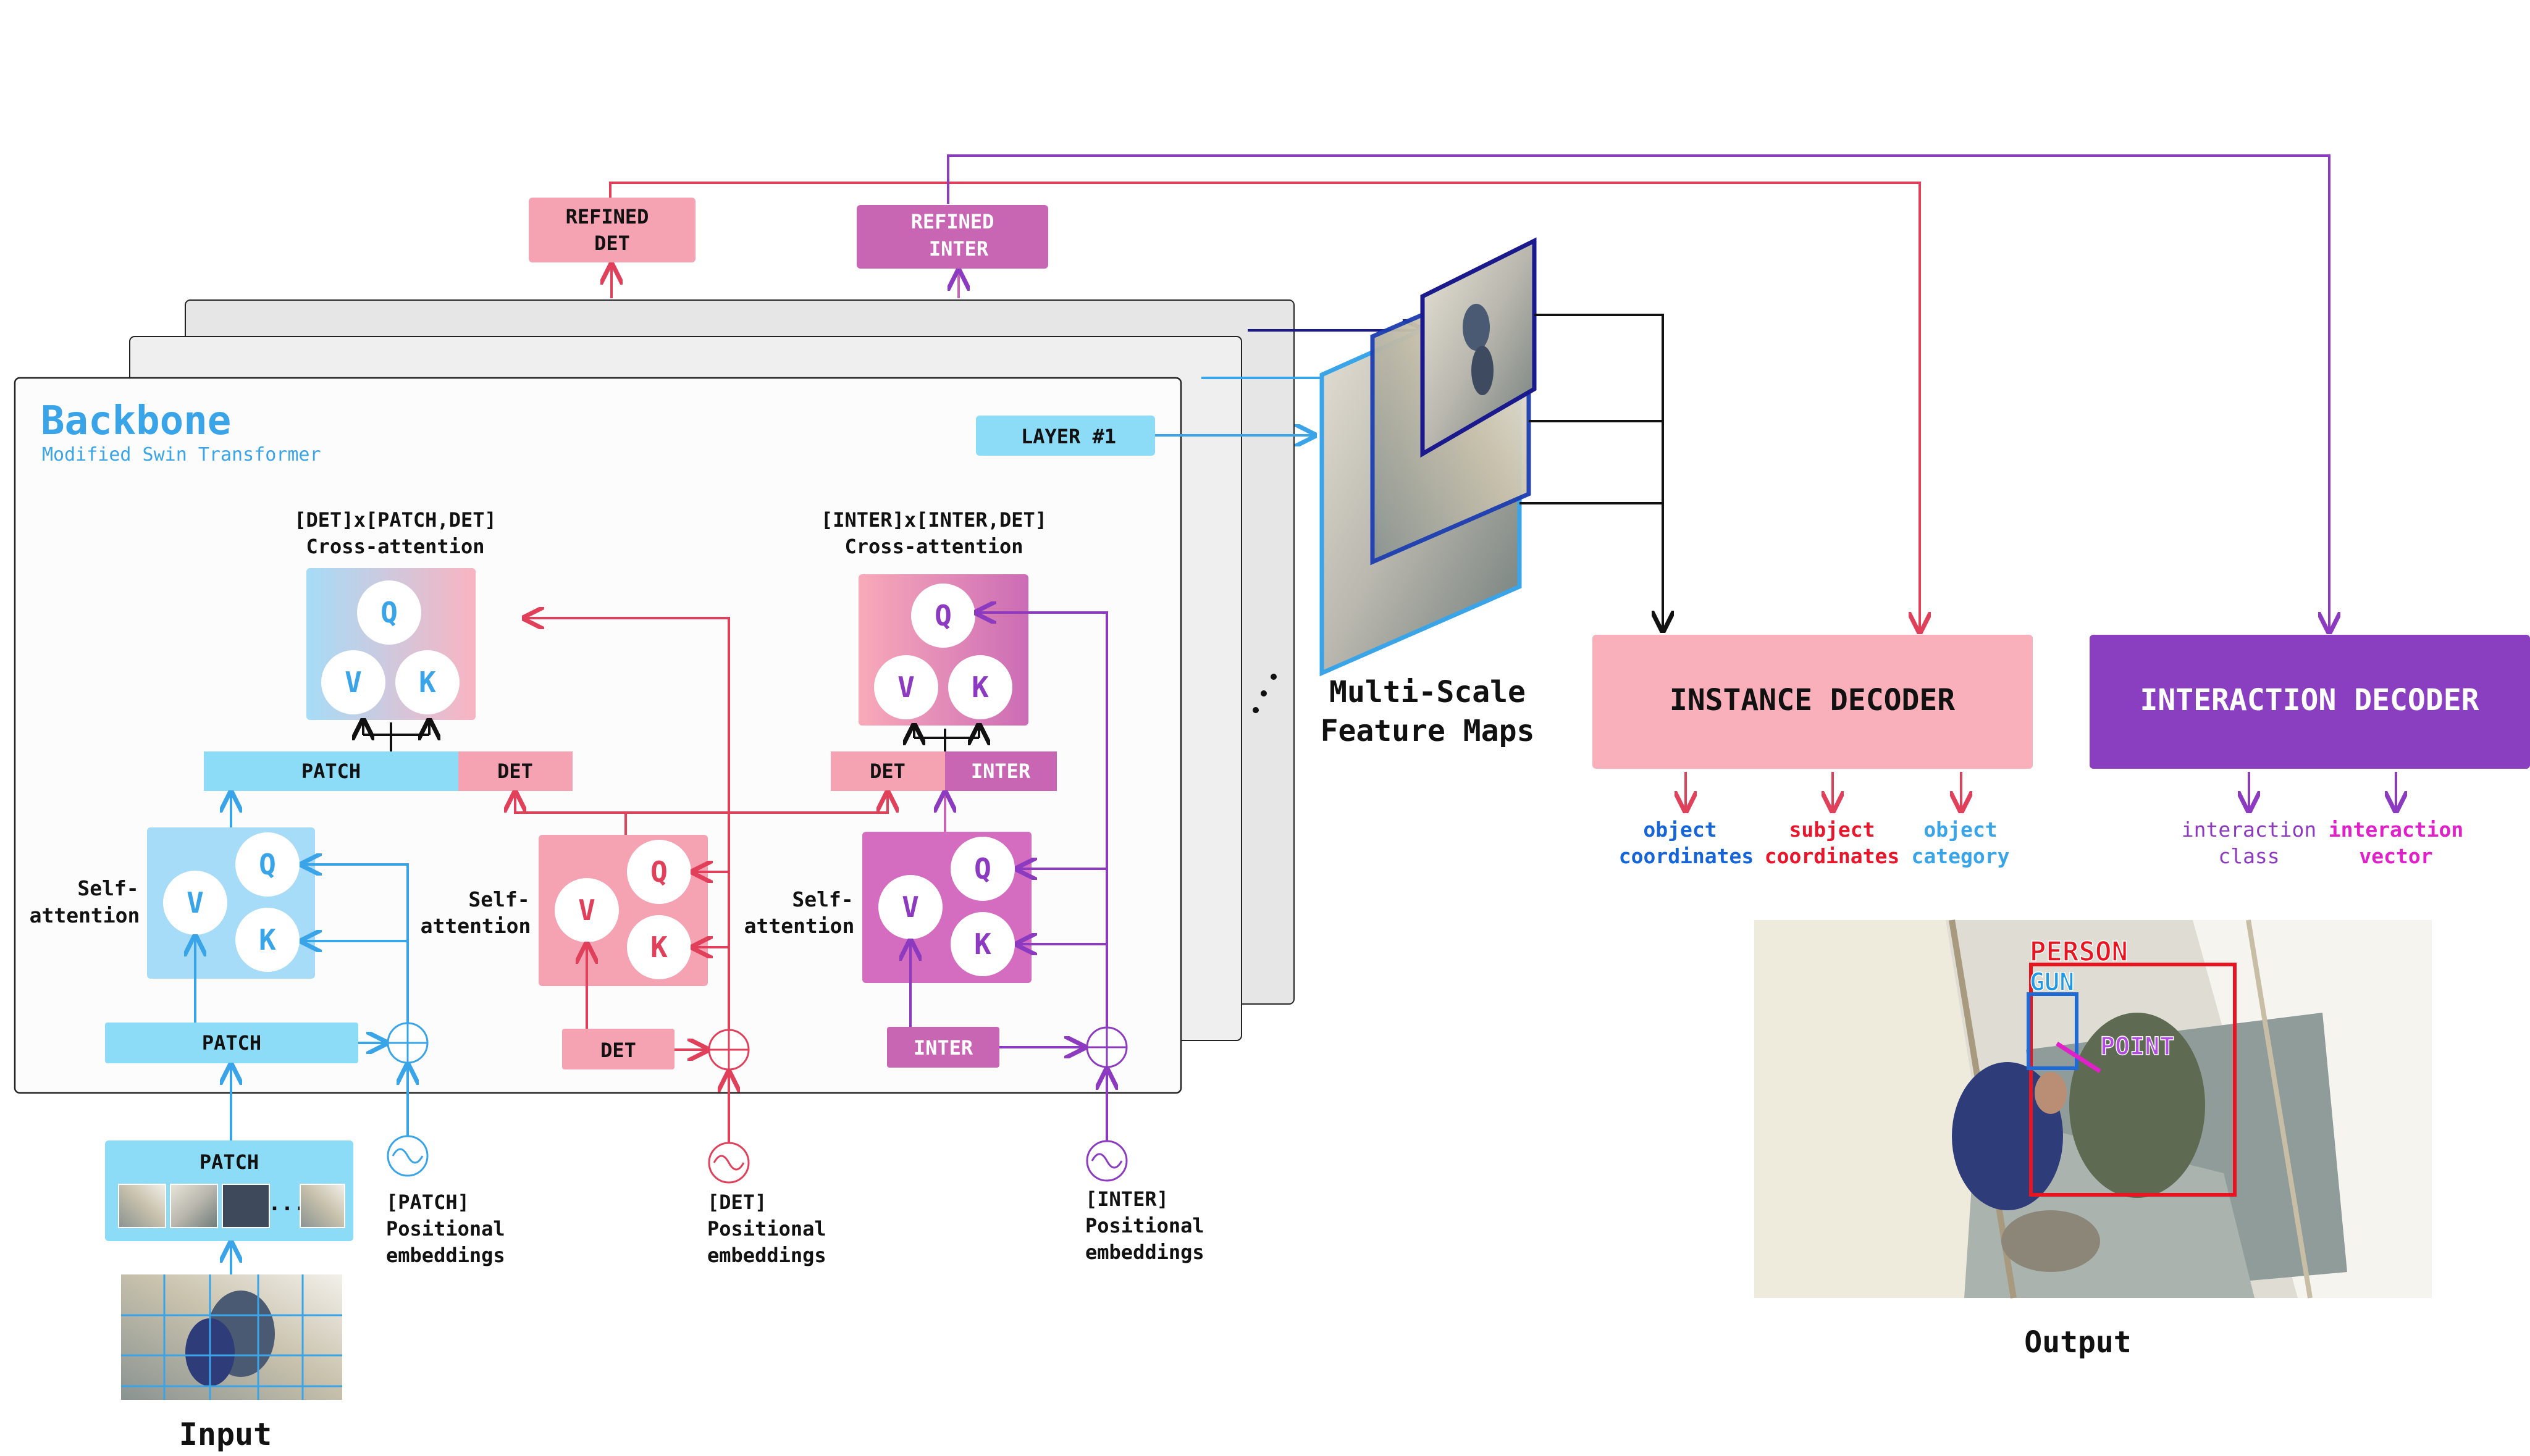  Describe the element at coordinates (1832, 830) in the screenshot. I see `output-subject-coordinates-line1: subject` at that location.